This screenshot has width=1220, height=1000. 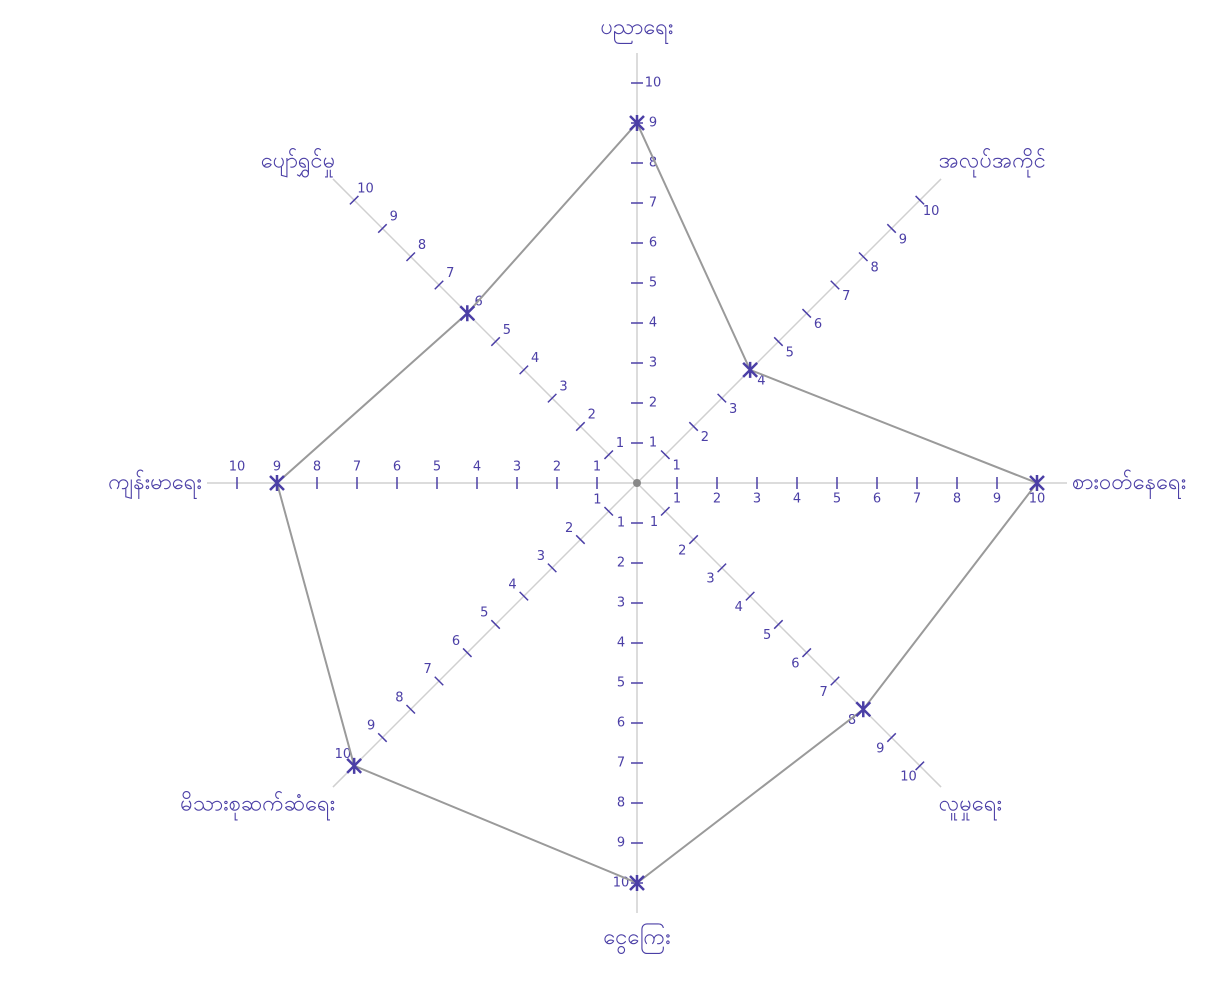 I want to click on category-label: ငွေကြေး, so click(x=636, y=939).